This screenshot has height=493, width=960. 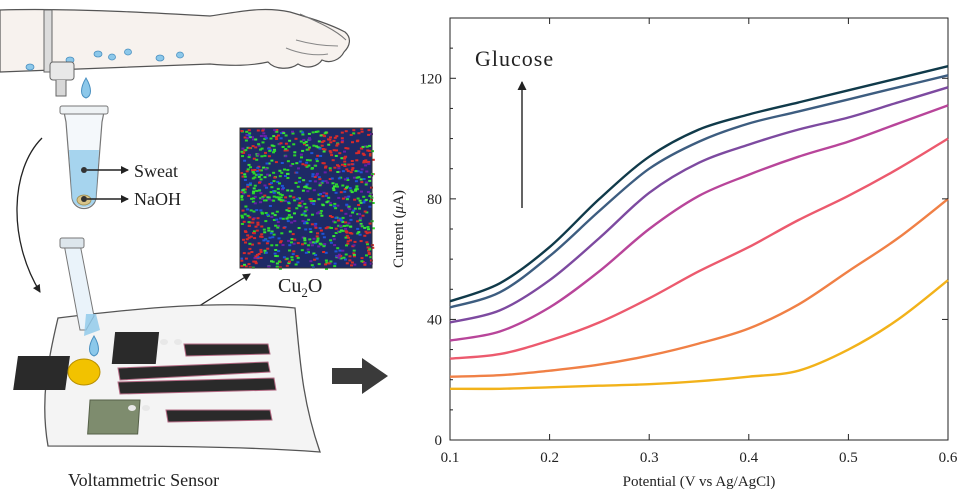 I want to click on sensor-sheet, so click(x=167, y=345).